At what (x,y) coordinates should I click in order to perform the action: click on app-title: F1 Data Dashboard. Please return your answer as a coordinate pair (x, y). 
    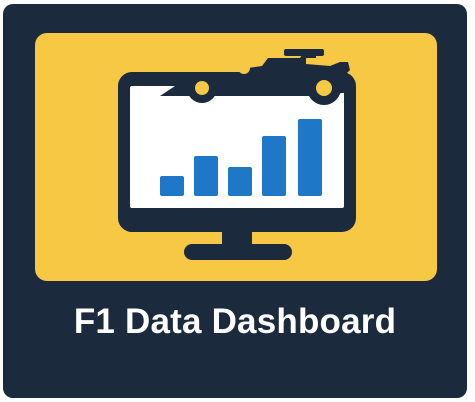
    Looking at the image, I should click on (235, 321).